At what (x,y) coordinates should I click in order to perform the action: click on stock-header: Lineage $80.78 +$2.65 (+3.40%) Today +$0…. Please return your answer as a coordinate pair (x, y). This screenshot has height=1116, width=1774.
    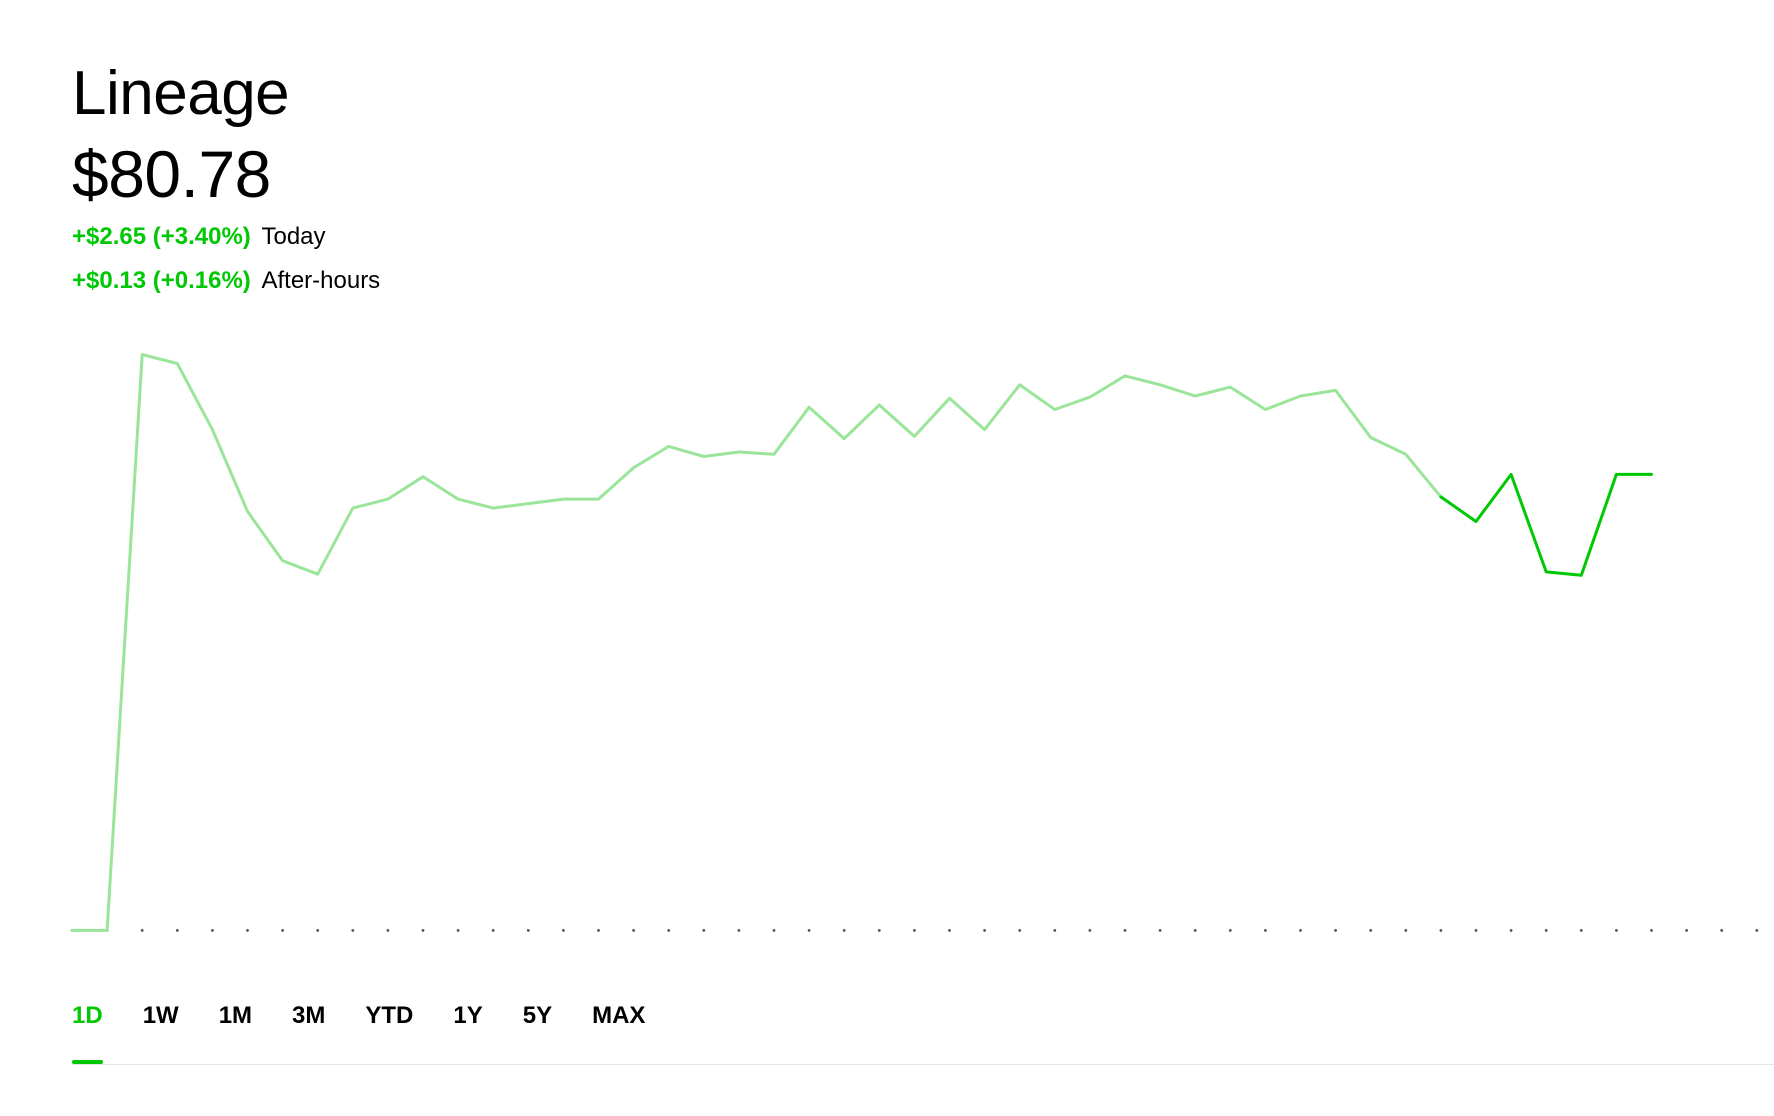
    Looking at the image, I should click on (226, 177).